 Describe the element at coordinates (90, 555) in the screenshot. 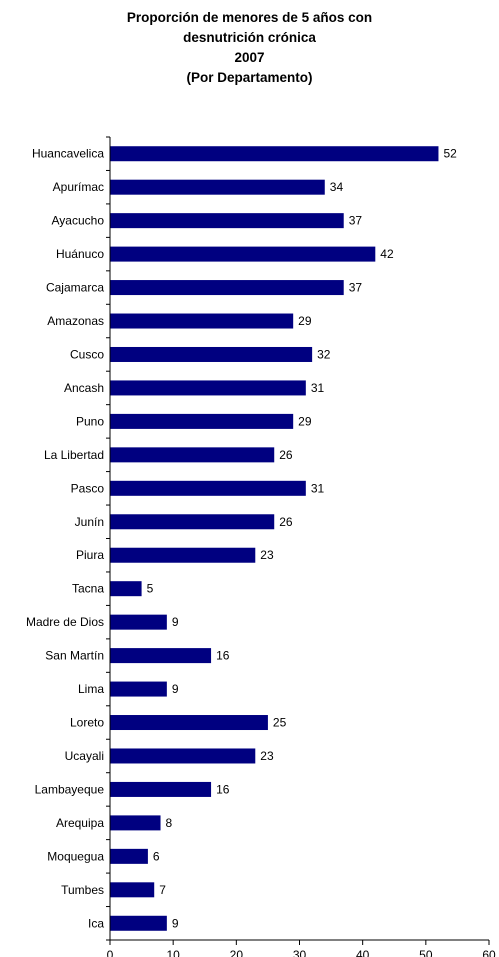

I see `category-label: Piura` at that location.